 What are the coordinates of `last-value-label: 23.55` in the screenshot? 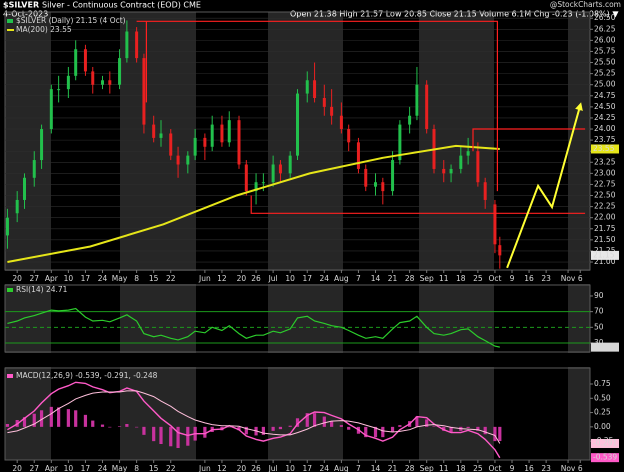 It's located at (604, 148).